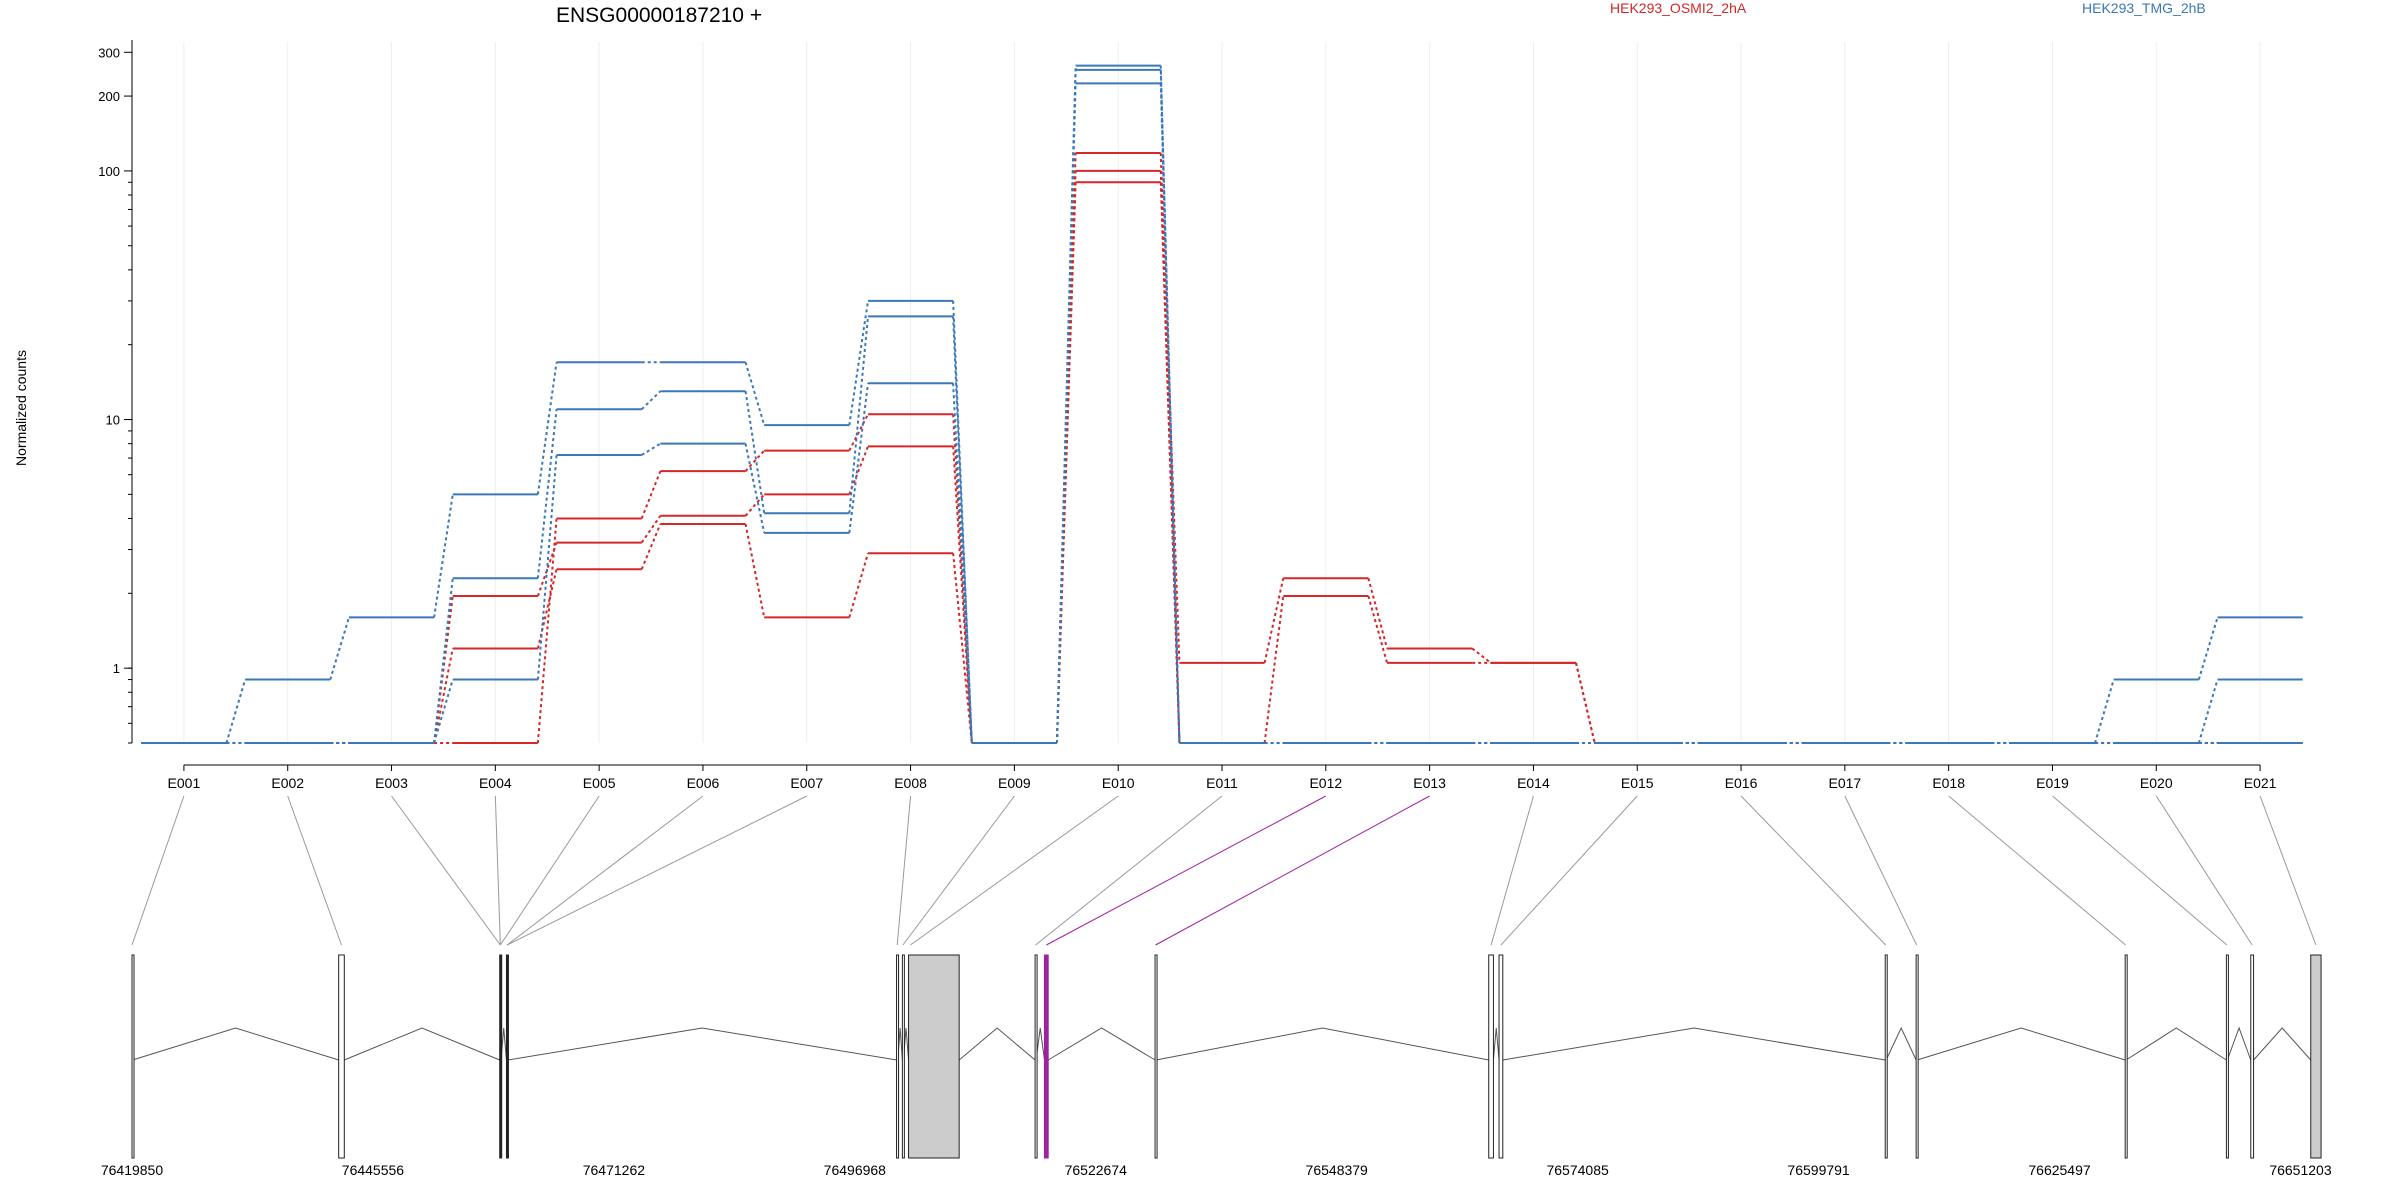 The image size is (2400, 1200). What do you see at coordinates (806, 783) in the screenshot?
I see `x-tick-label-e007: E007` at bounding box center [806, 783].